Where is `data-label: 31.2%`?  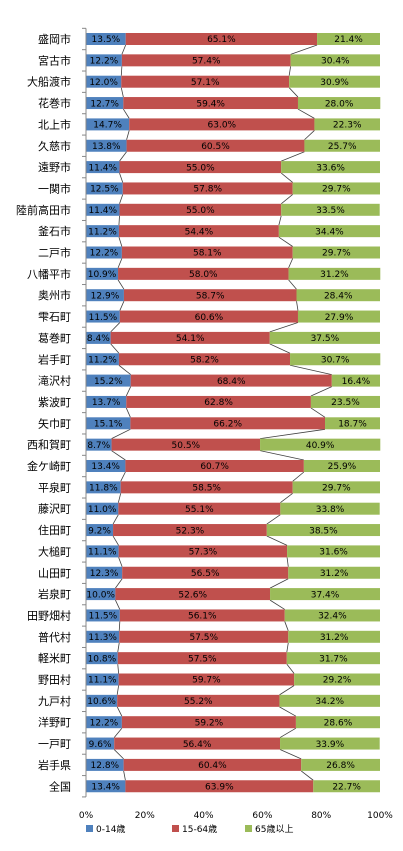 data-label: 31.2% is located at coordinates (334, 275).